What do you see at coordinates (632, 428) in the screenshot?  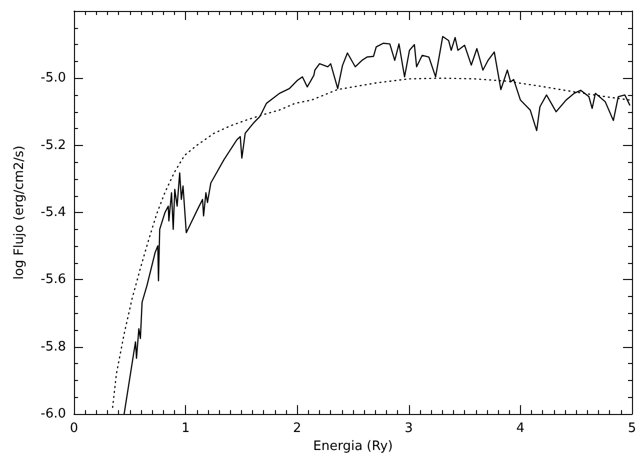 I see `x-tick-label: 5` at bounding box center [632, 428].